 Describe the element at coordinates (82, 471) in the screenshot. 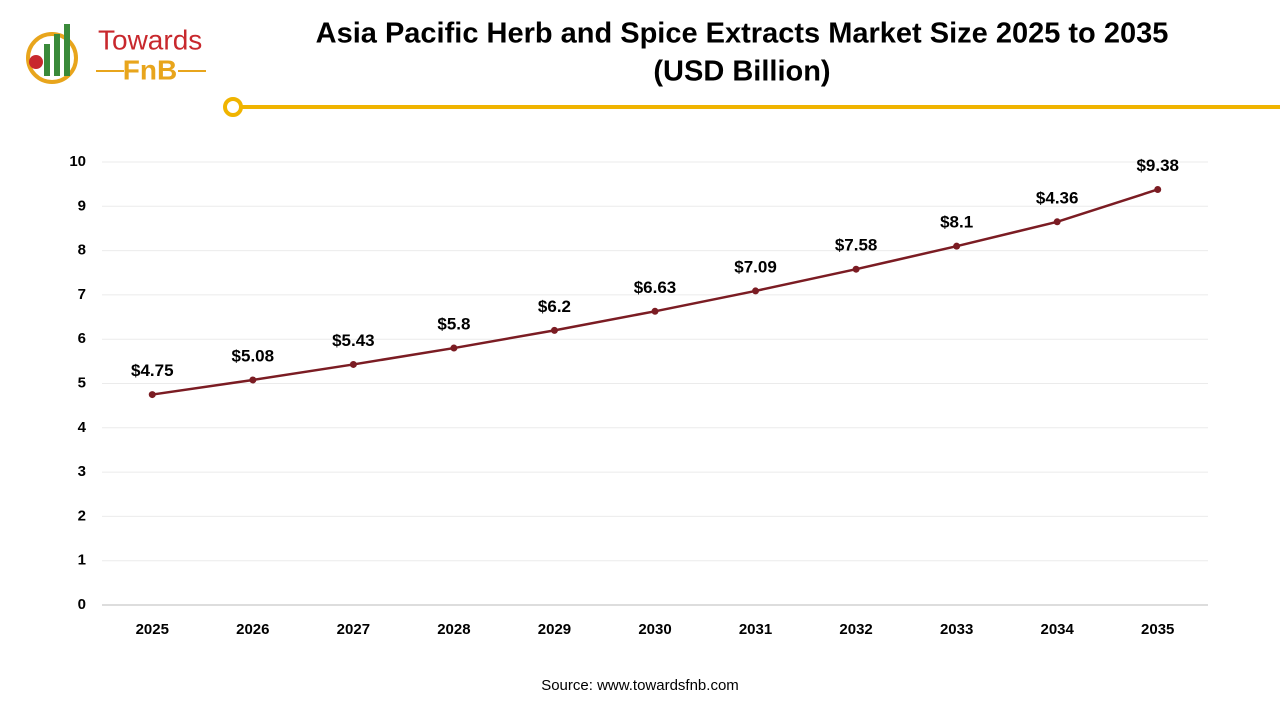

I see `y-tick-label: 3` at that location.